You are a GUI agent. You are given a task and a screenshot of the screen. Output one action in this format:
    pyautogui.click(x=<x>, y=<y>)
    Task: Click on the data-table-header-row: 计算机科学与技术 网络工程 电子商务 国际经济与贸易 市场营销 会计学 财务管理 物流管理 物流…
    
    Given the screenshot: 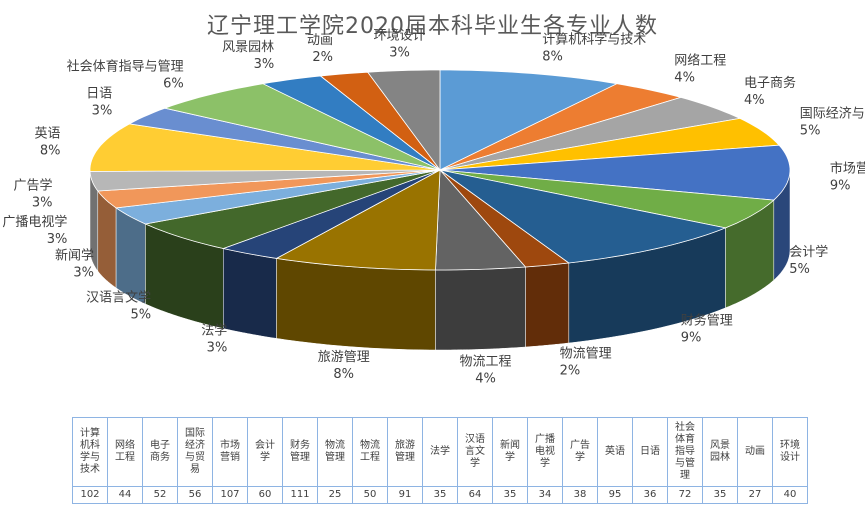 What is the action you would take?
    pyautogui.click(x=440, y=452)
    